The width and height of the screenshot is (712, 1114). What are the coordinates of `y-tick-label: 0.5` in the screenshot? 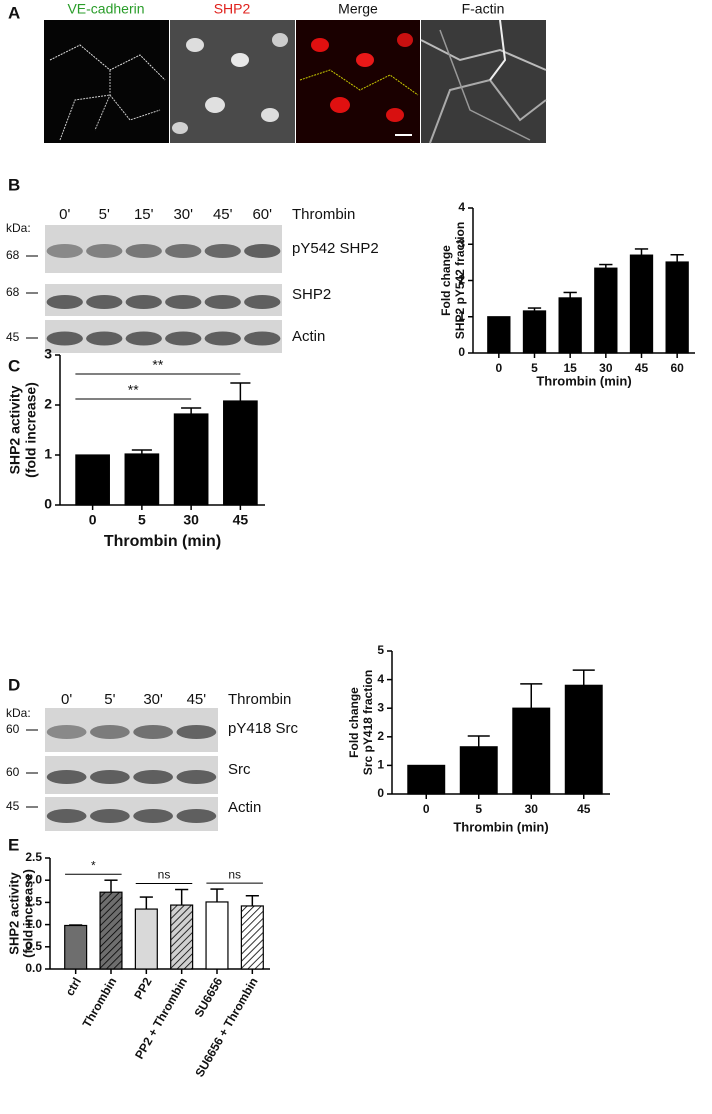 It's located at (33, 946).